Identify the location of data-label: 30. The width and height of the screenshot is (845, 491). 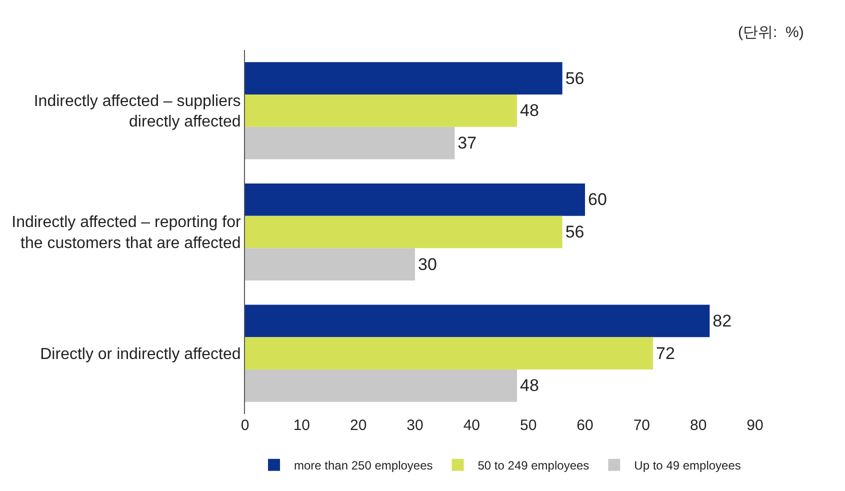
(427, 264).